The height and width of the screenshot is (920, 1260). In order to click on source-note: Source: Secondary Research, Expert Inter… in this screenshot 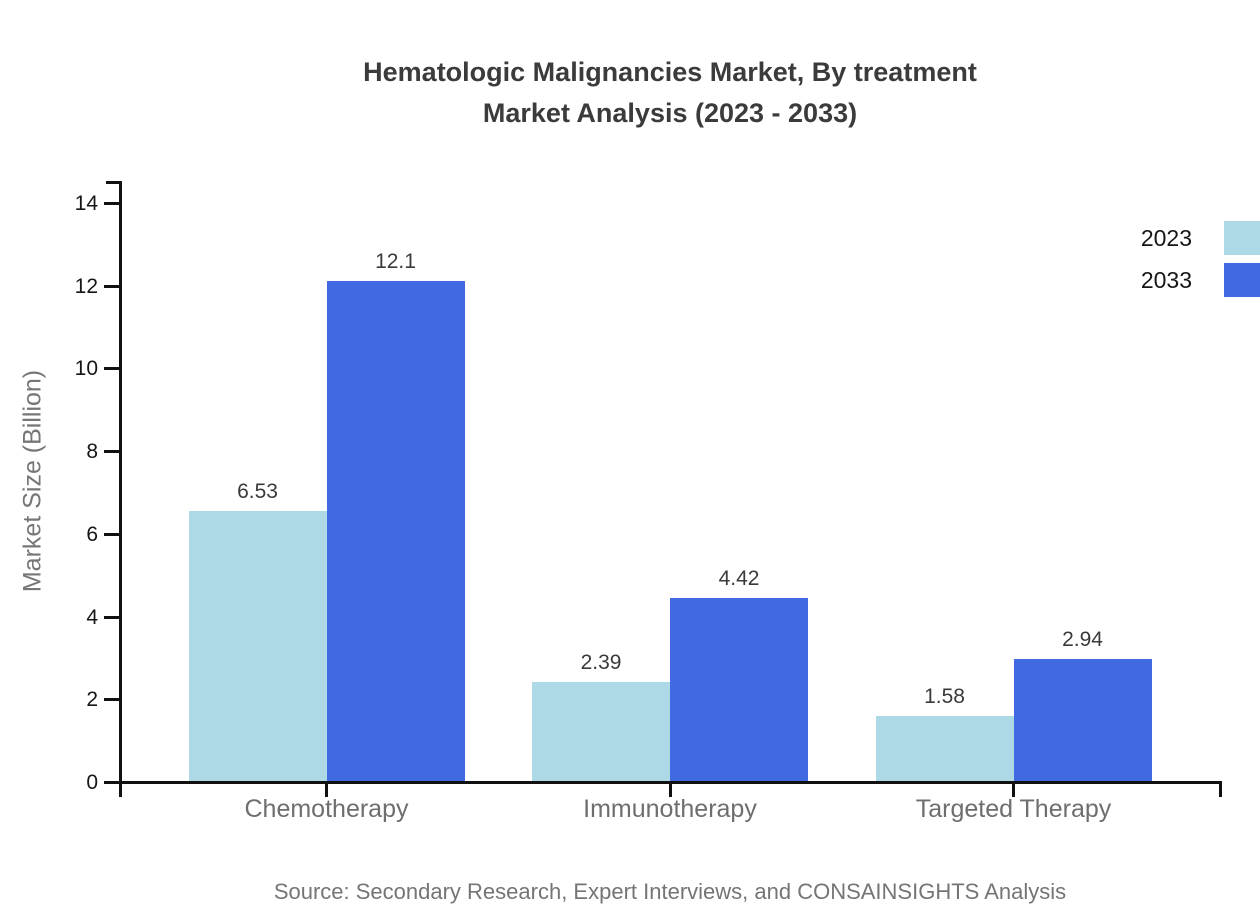, I will do `click(670, 891)`.